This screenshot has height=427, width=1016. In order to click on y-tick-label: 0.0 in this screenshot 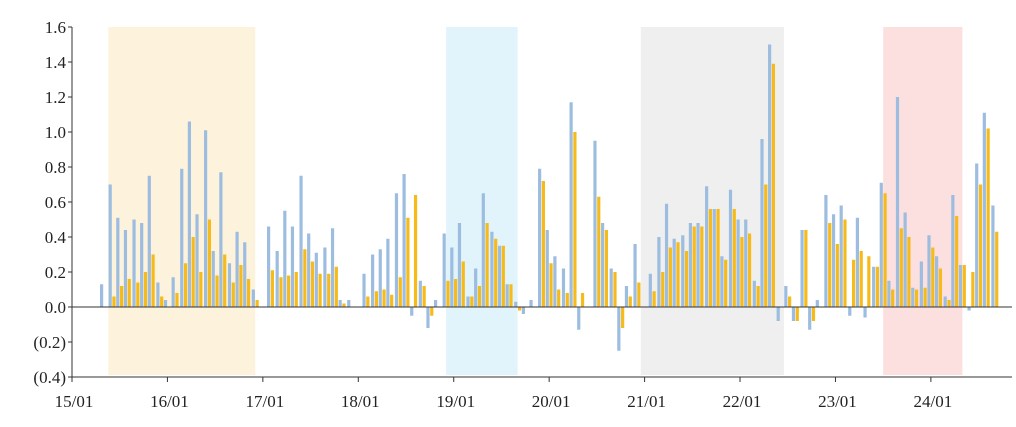, I will do `click(55, 307)`.